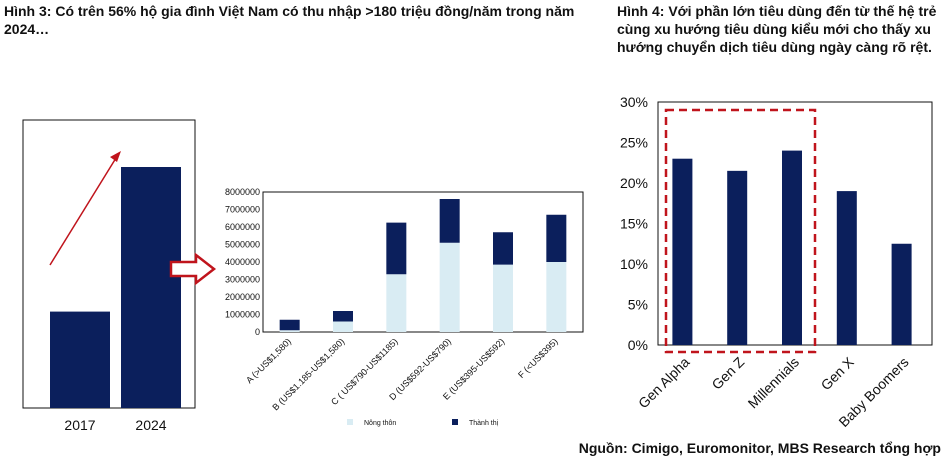  Describe the element at coordinates (268, 360) in the screenshot. I see `chart2-xlabel: A (>US$1,580)` at that location.